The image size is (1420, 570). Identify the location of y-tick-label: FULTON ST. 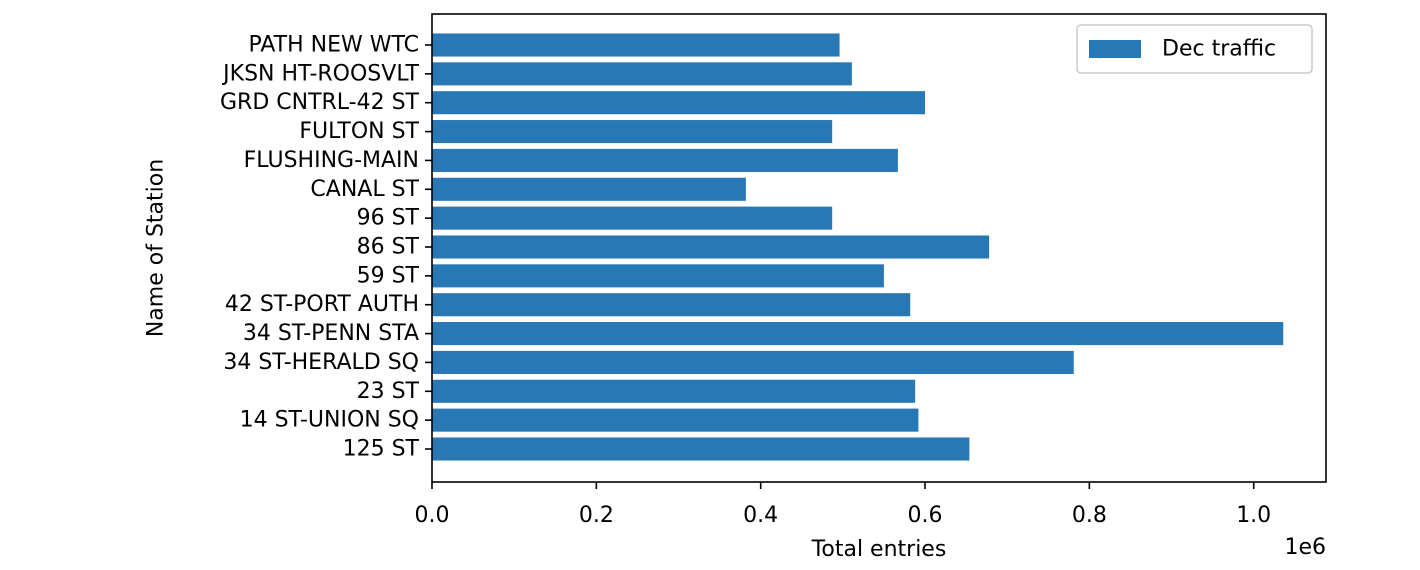
(359, 131).